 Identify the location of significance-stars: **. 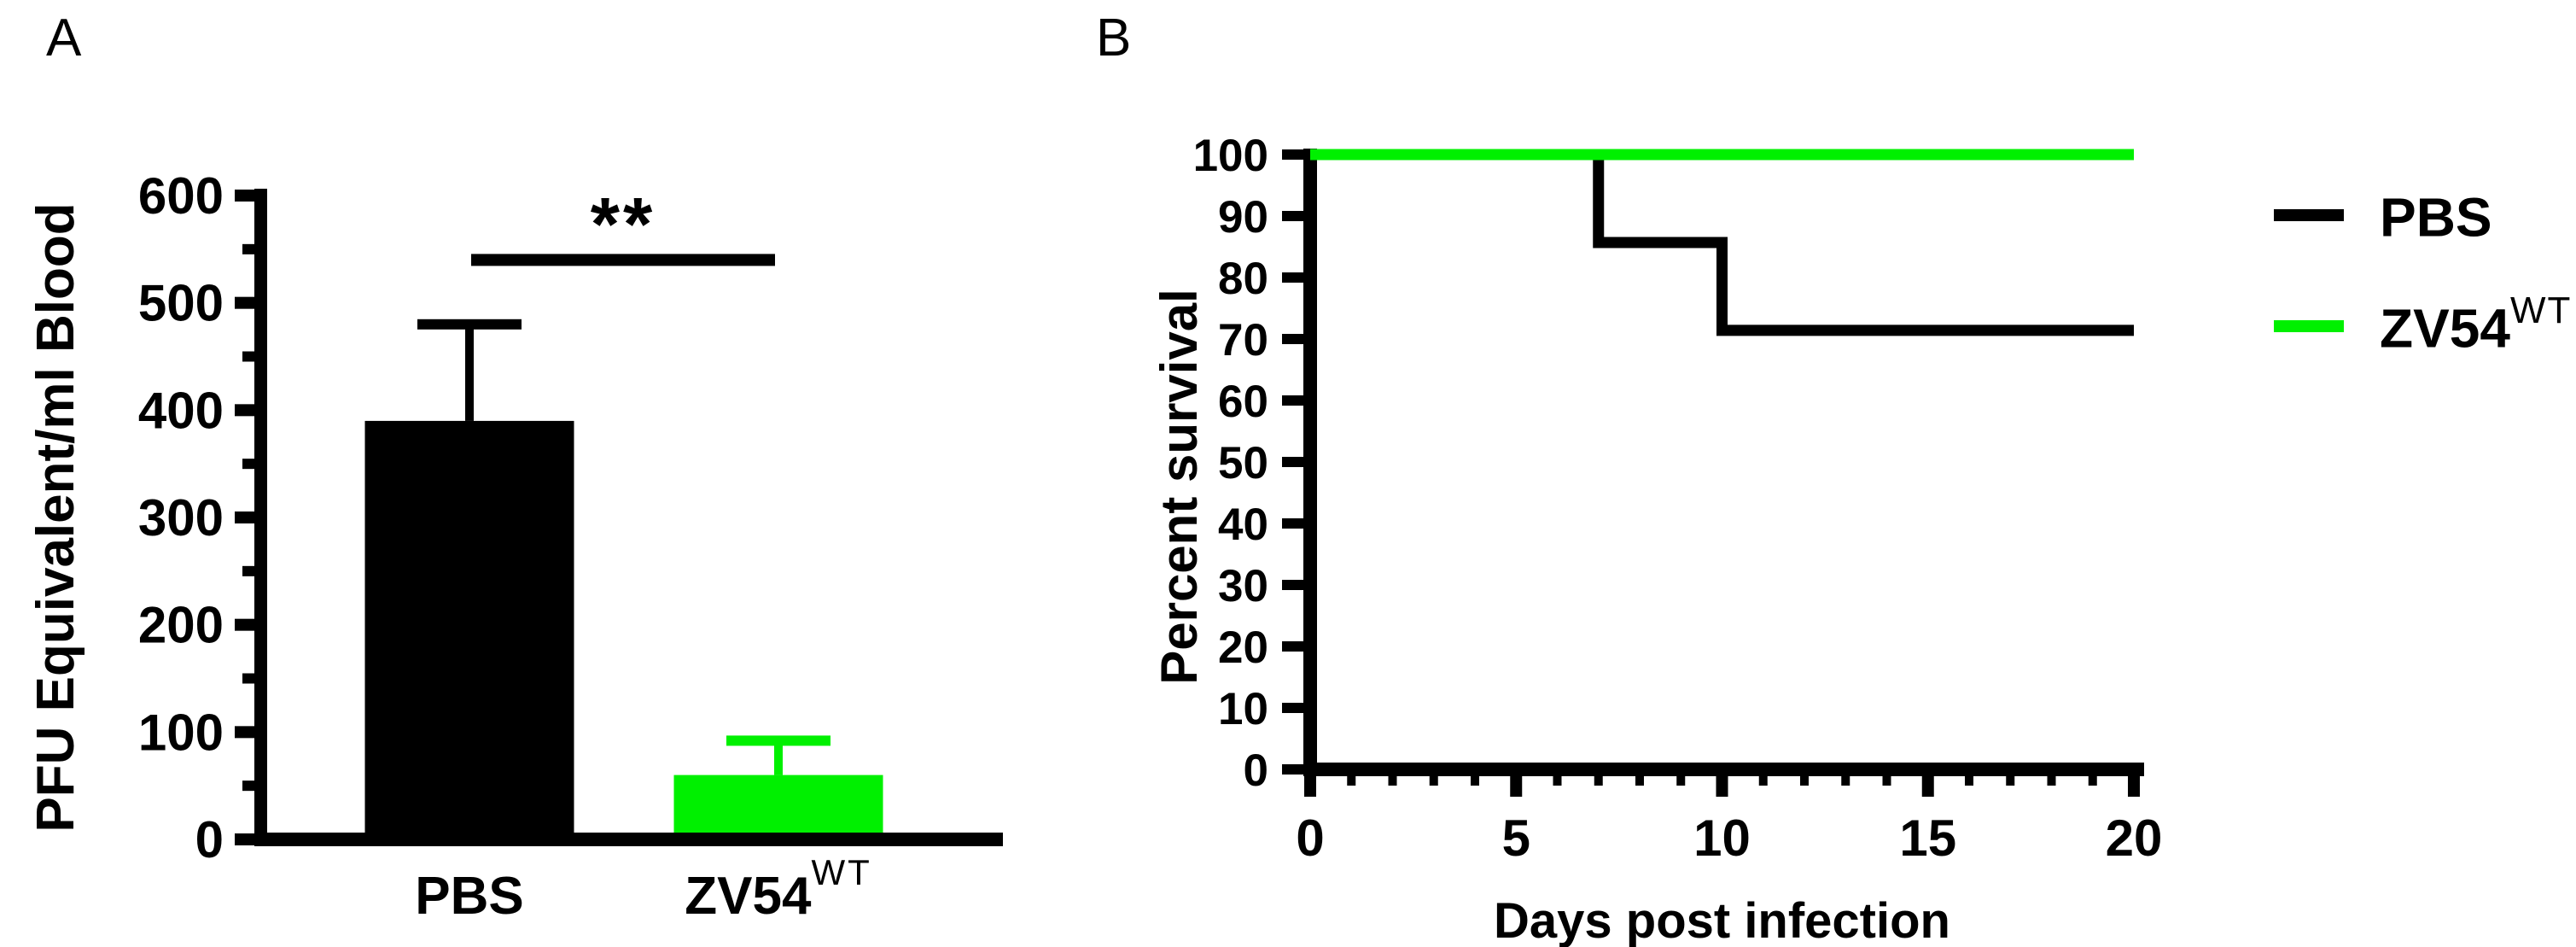
(623, 223).